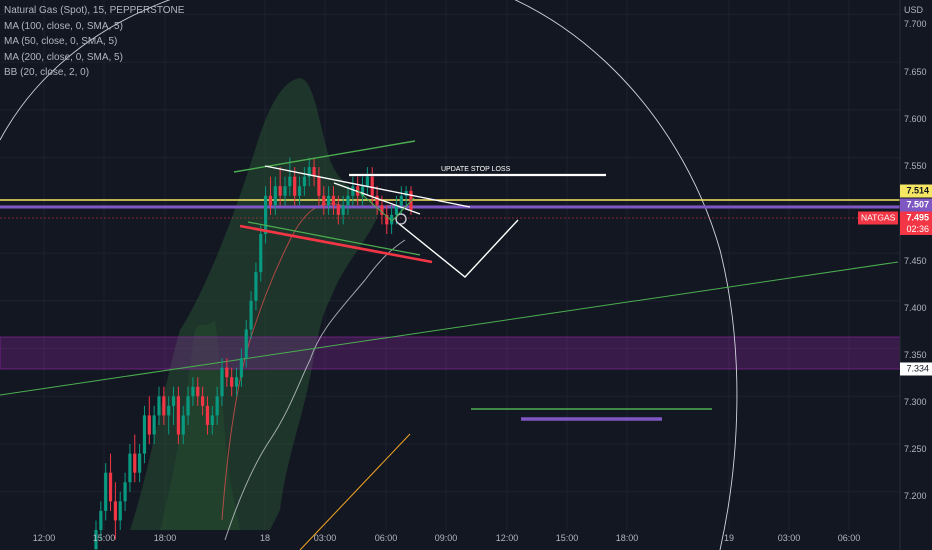  Describe the element at coordinates (915, 449) in the screenshot. I see `y-tick: 7.250` at that location.